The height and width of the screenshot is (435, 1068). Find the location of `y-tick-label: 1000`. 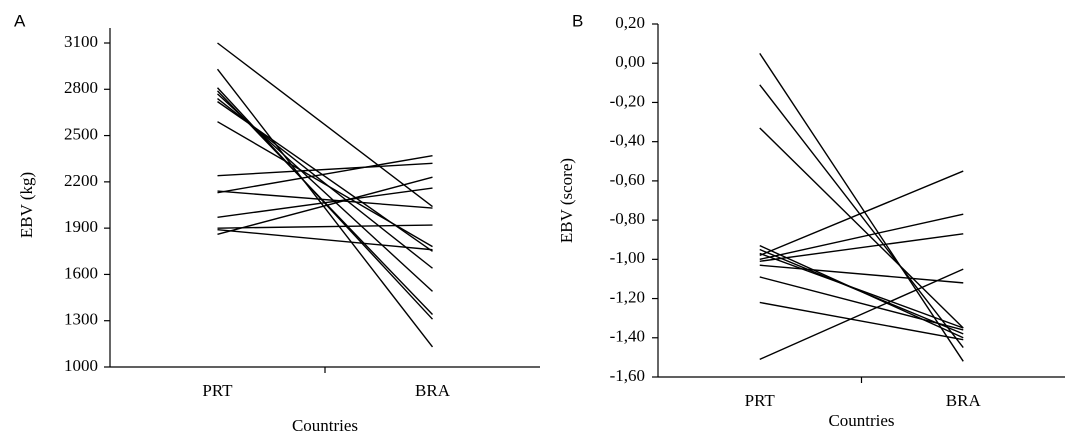

y-tick-label: 1000 is located at coordinates (81, 365).